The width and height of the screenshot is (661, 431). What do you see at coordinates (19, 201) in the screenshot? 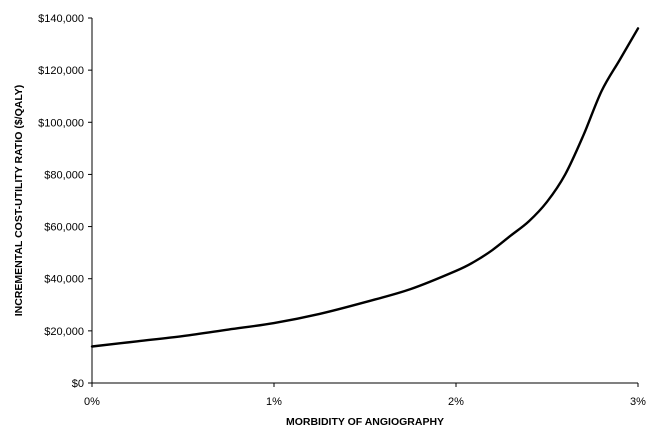
I see `y-axis-title: INCREMENTAL COST-UTILITY RATIO ($/QALY)` at bounding box center [19, 201].